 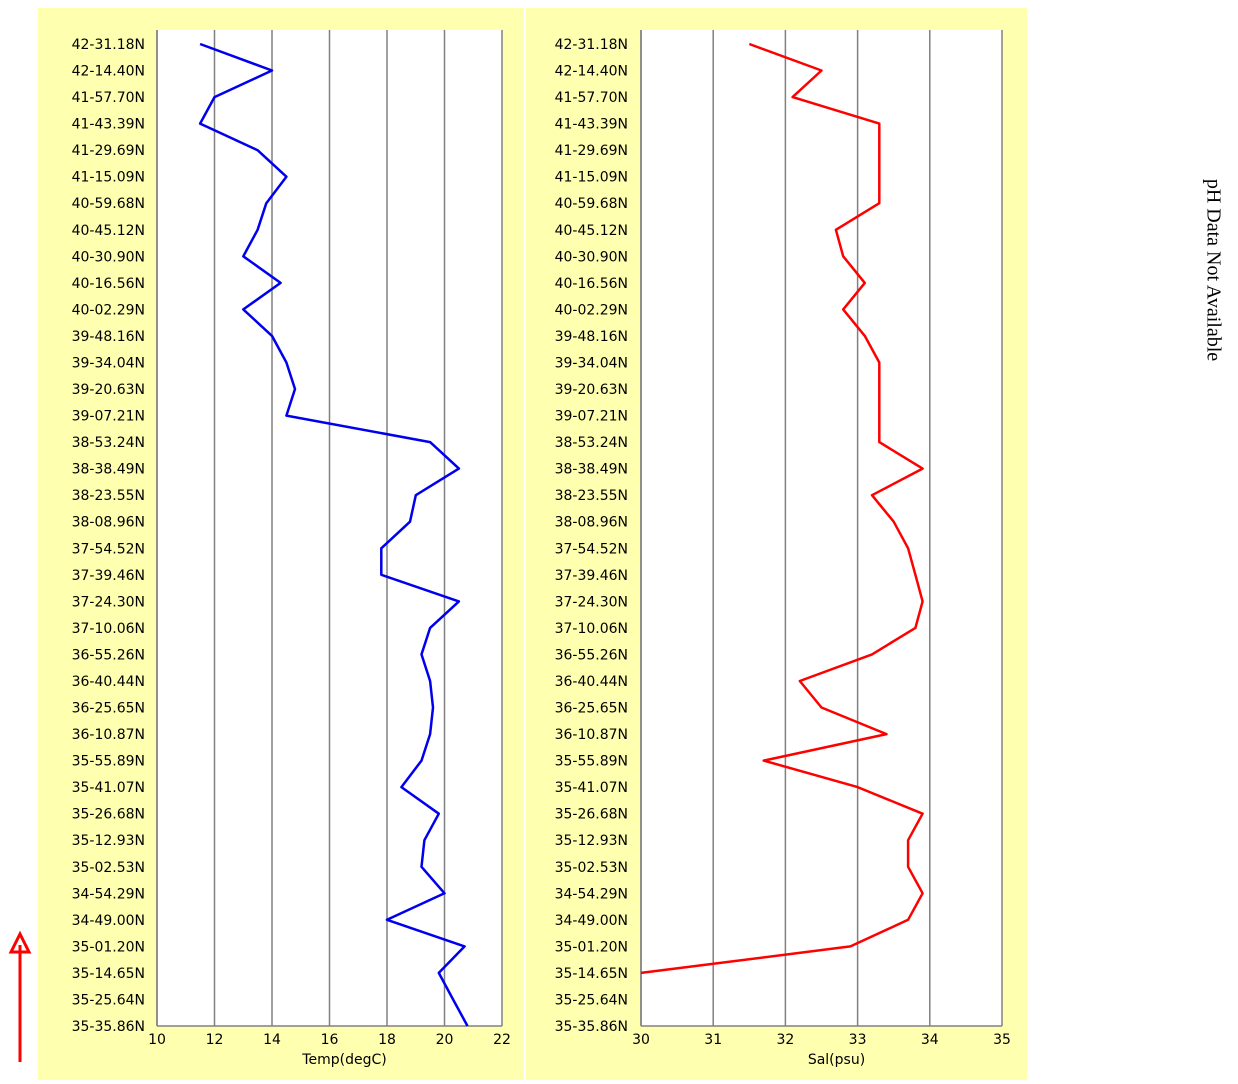 I want to click on x-tick-label: 32, so click(x=785, y=1040).